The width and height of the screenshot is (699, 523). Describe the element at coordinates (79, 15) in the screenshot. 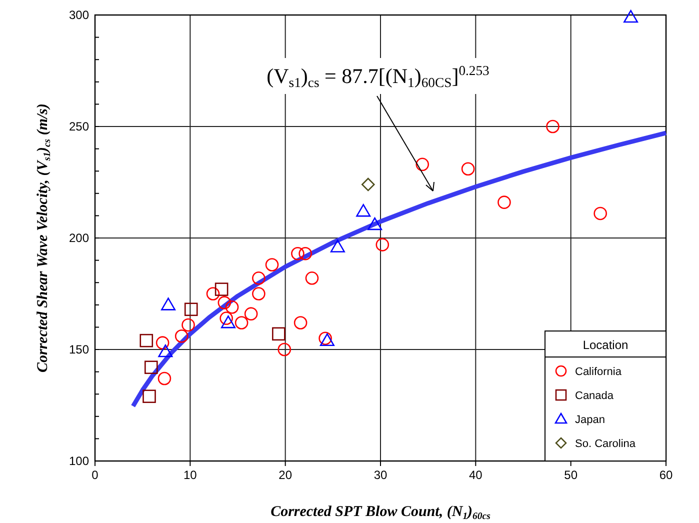

I see `y-tick-label: 300` at that location.